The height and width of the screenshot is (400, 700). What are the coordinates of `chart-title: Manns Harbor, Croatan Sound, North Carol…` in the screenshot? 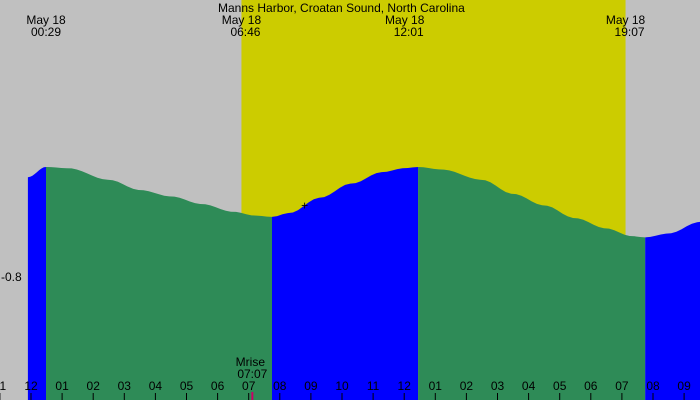 It's located at (341, 8).